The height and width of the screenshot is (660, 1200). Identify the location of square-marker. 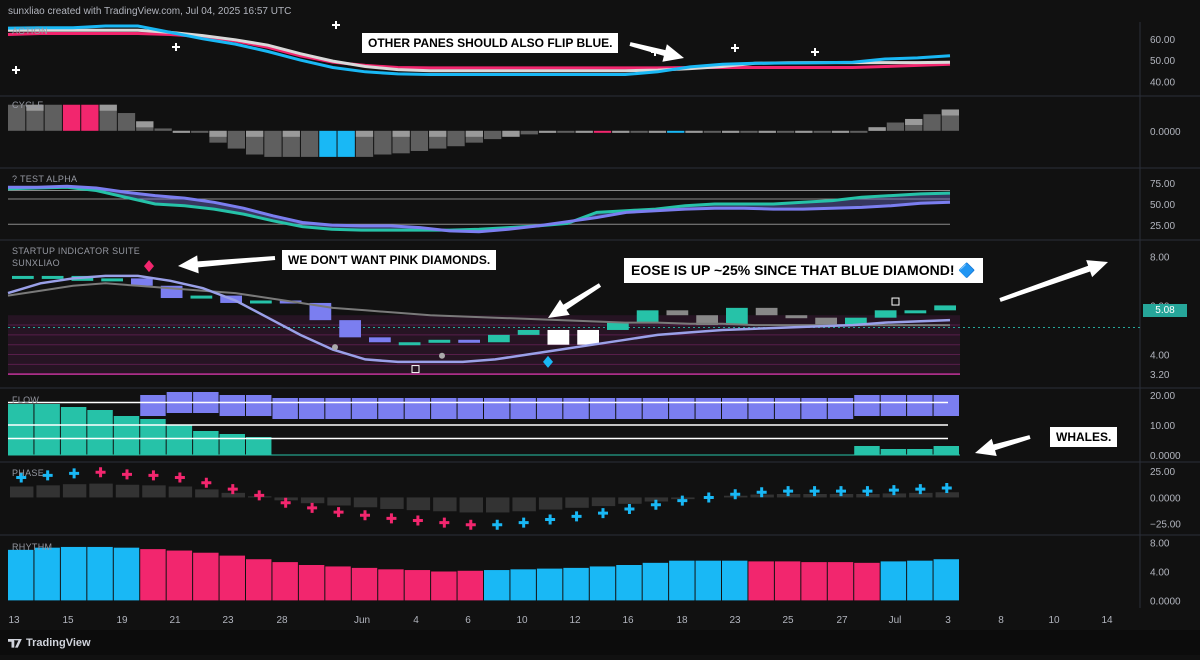
(415, 369).